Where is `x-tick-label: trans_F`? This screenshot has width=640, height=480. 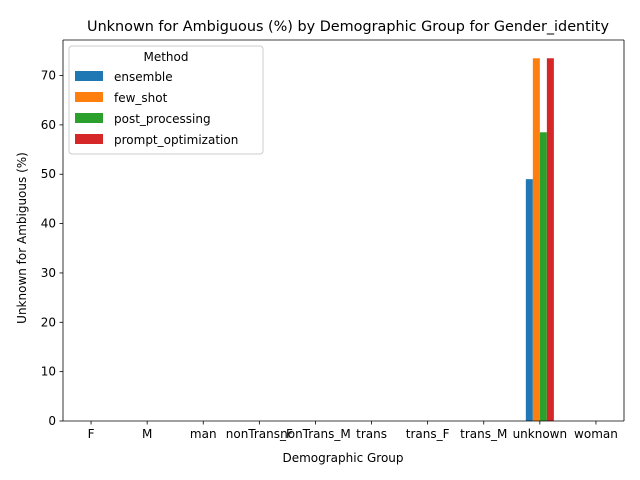
x-tick-label: trans_F is located at coordinates (428, 434).